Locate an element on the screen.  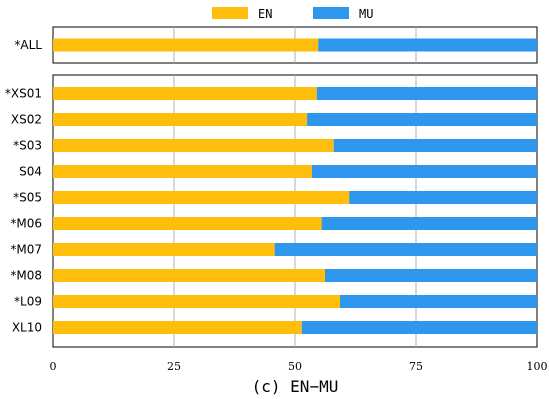
x-tick-label-75: 75 is located at coordinates (416, 366).